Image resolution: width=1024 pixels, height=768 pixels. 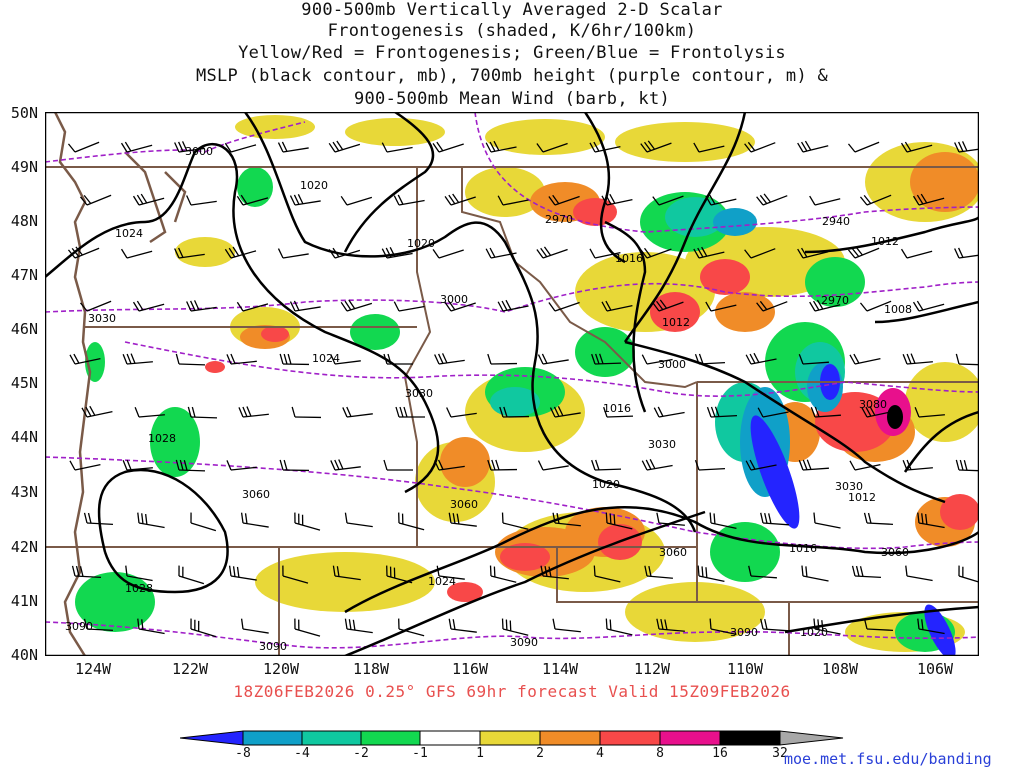 What do you see at coordinates (540, 753) in the screenshot?
I see `colorbar-label: 2` at bounding box center [540, 753].